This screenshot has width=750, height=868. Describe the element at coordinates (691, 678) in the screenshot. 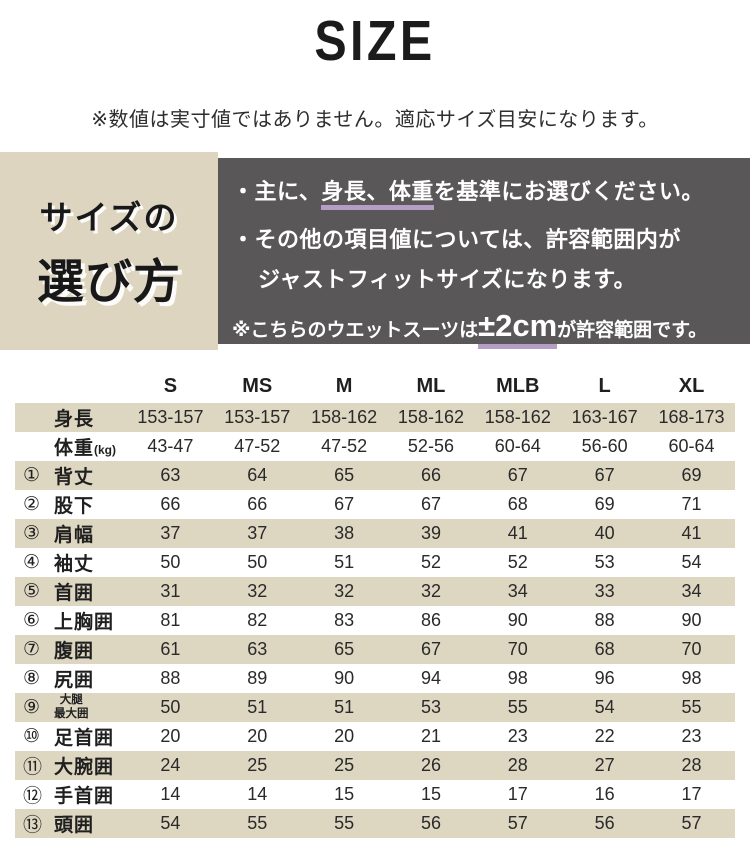

I see `measurement-value-cell: 98` at that location.